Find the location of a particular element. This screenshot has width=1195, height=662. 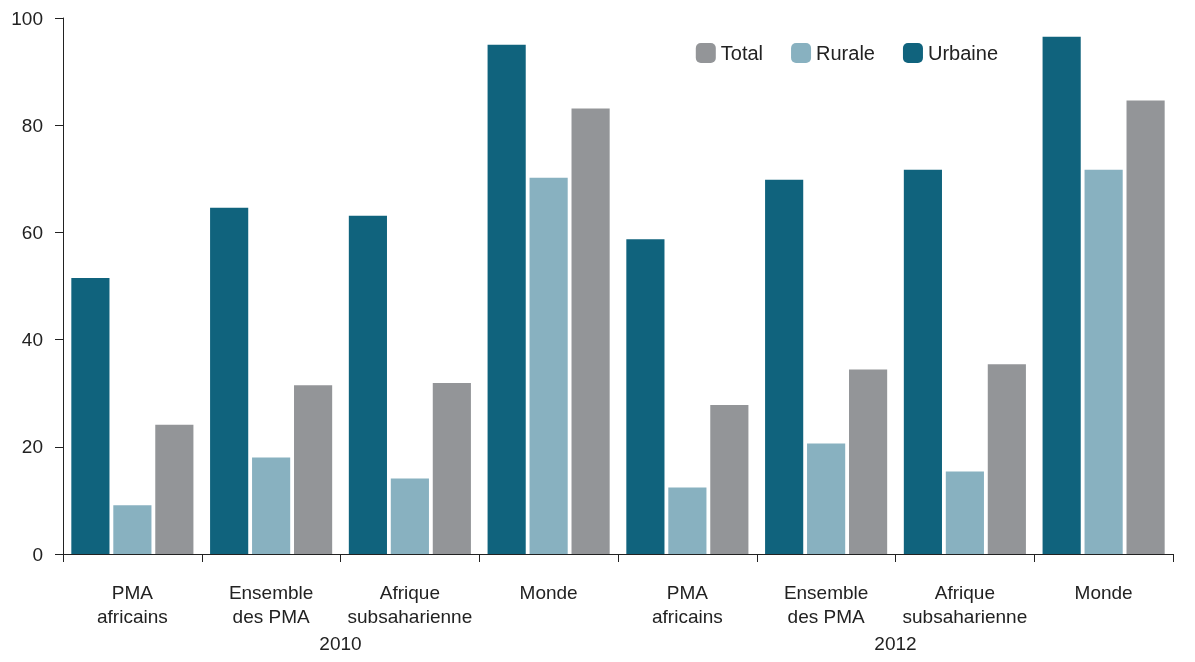

legend-label: Rurale is located at coordinates (845, 53).